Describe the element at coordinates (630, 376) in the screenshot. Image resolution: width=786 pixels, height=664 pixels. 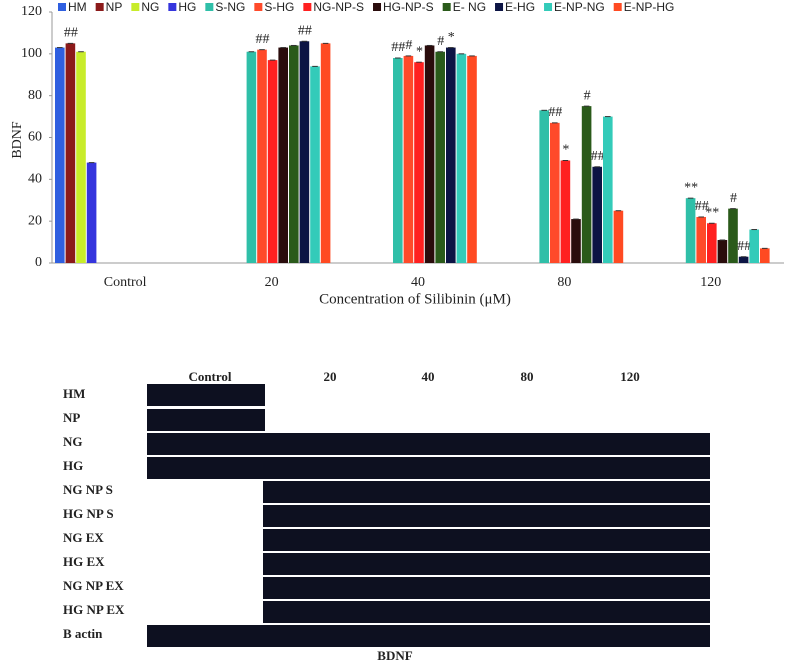
I see `blot-column-label: 120` at that location.